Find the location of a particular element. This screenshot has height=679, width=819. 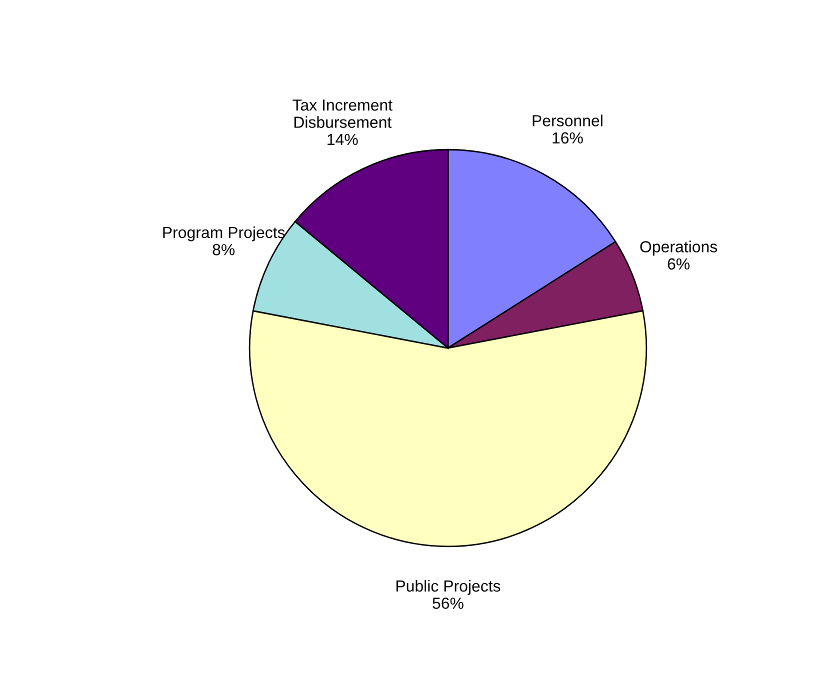

slice-label: Personnel is located at coordinates (567, 120).